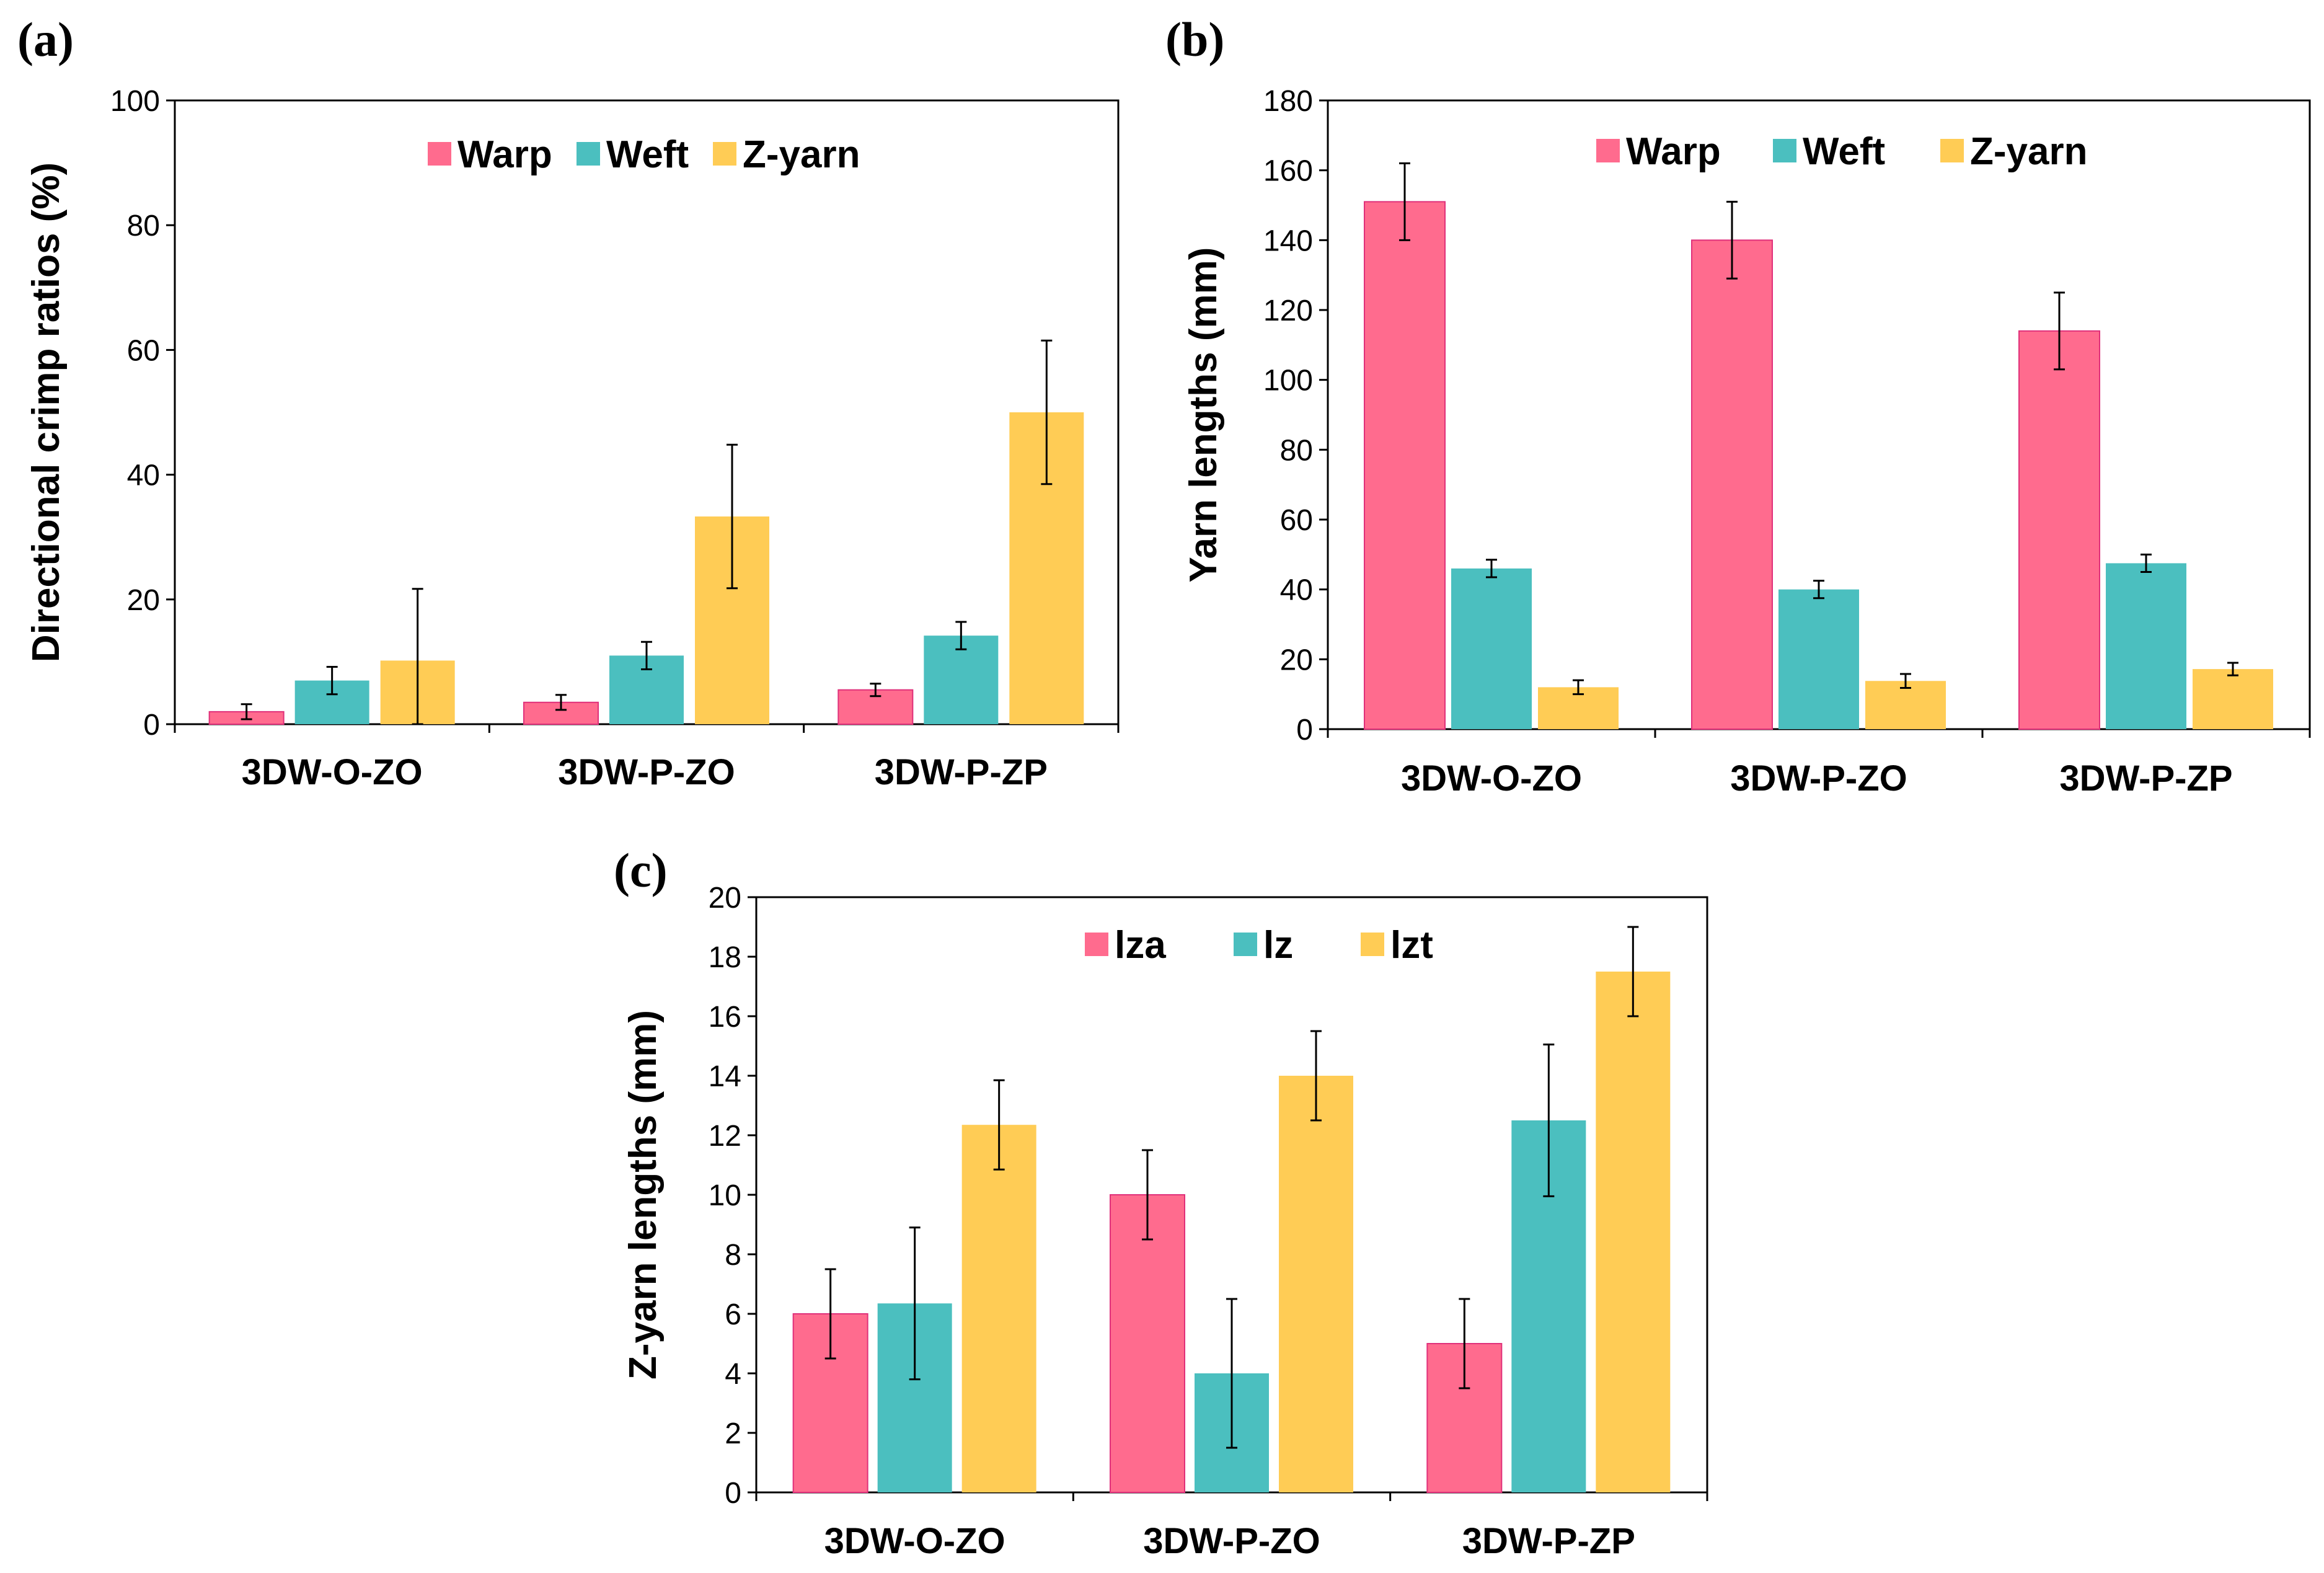 Image resolution: width=2324 pixels, height=1573 pixels. I want to click on bar-lzt-3dw-o-zo, so click(998, 1308).